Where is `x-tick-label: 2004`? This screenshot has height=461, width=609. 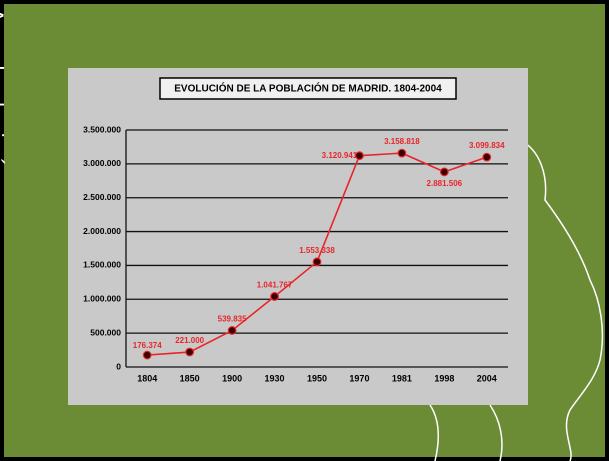
x-tick-label: 2004 is located at coordinates (487, 378).